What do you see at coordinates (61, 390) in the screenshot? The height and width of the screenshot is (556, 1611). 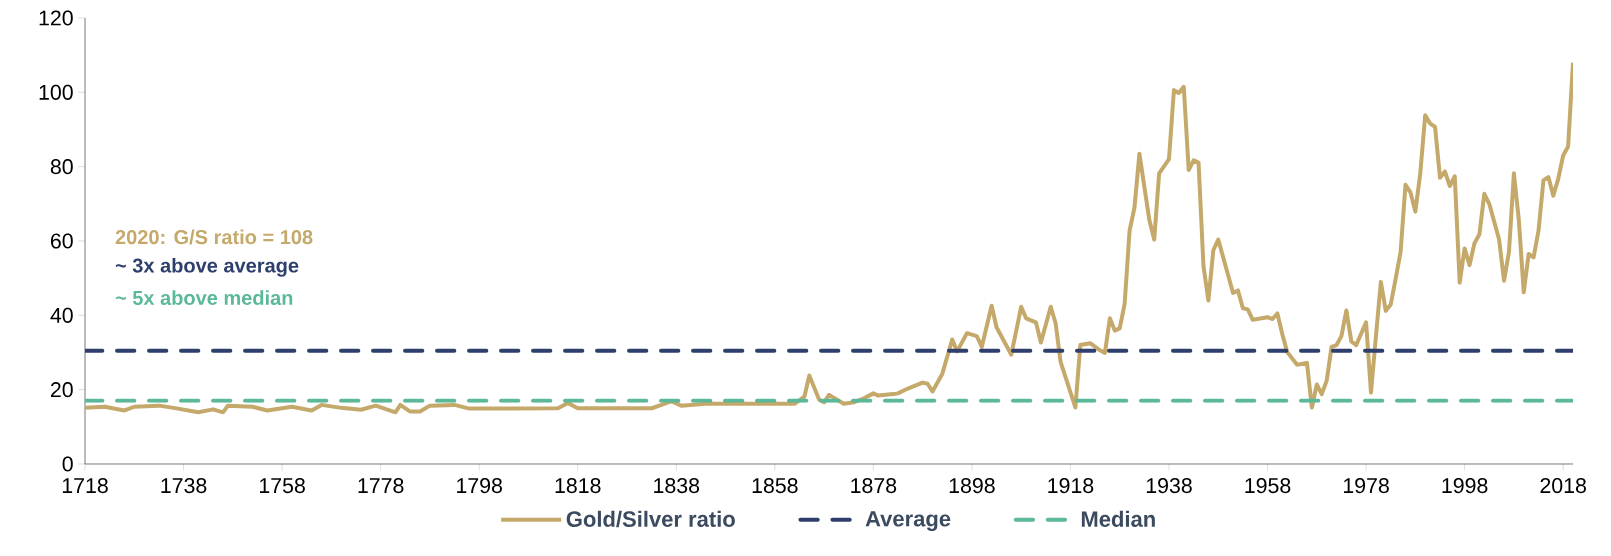 I see `y-tick-label: 20` at bounding box center [61, 390].